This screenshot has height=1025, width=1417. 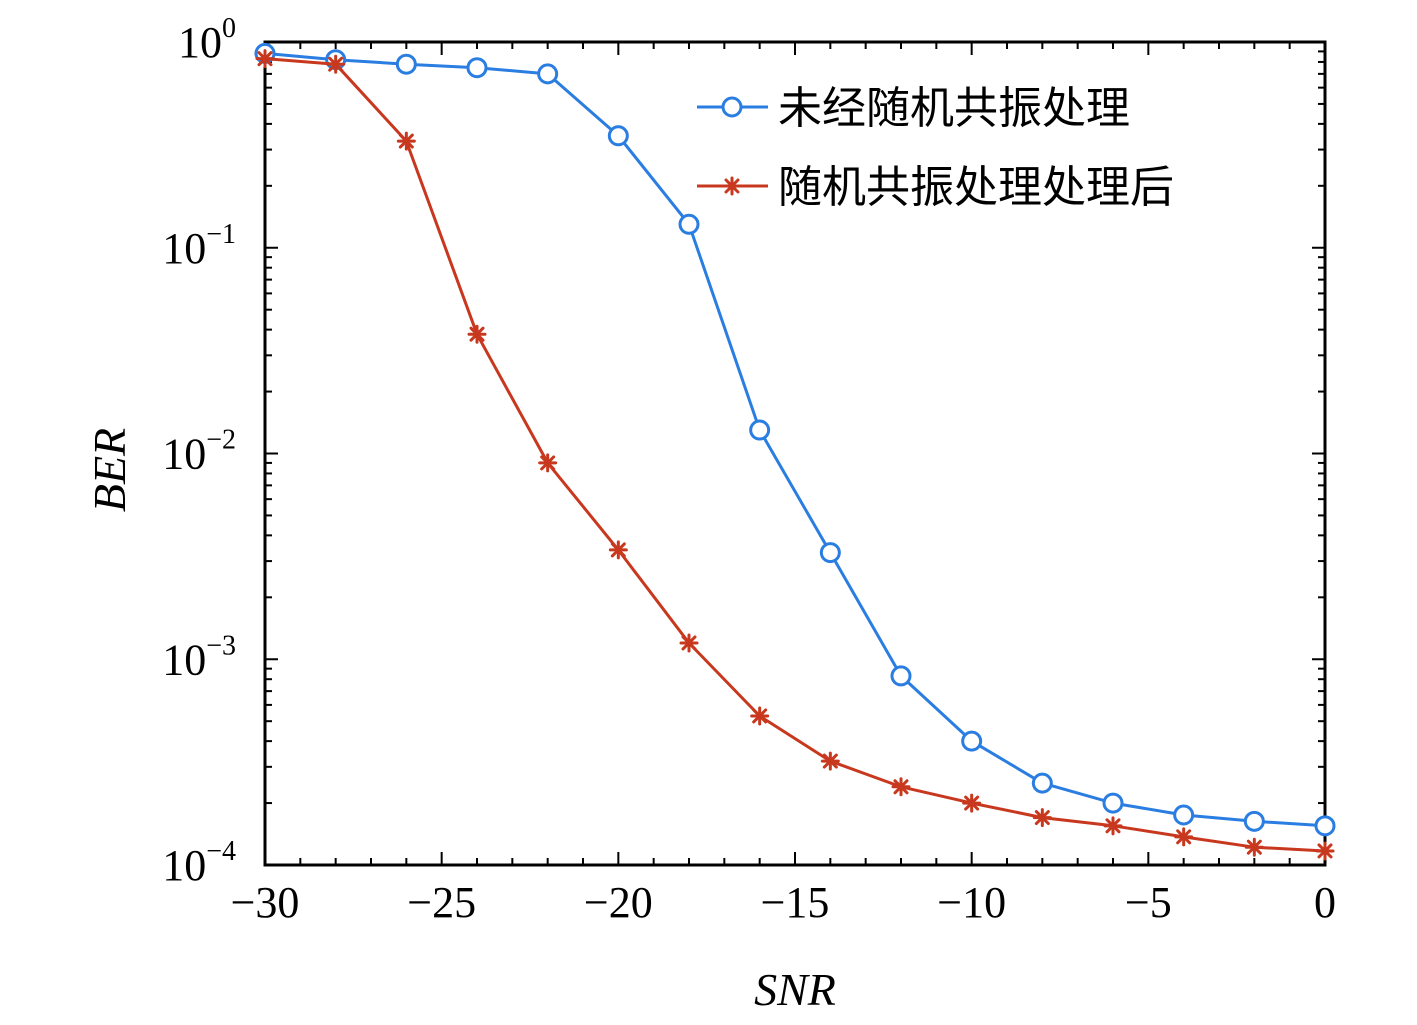 I want to click on x-tick-label: −25, so click(x=441, y=902).